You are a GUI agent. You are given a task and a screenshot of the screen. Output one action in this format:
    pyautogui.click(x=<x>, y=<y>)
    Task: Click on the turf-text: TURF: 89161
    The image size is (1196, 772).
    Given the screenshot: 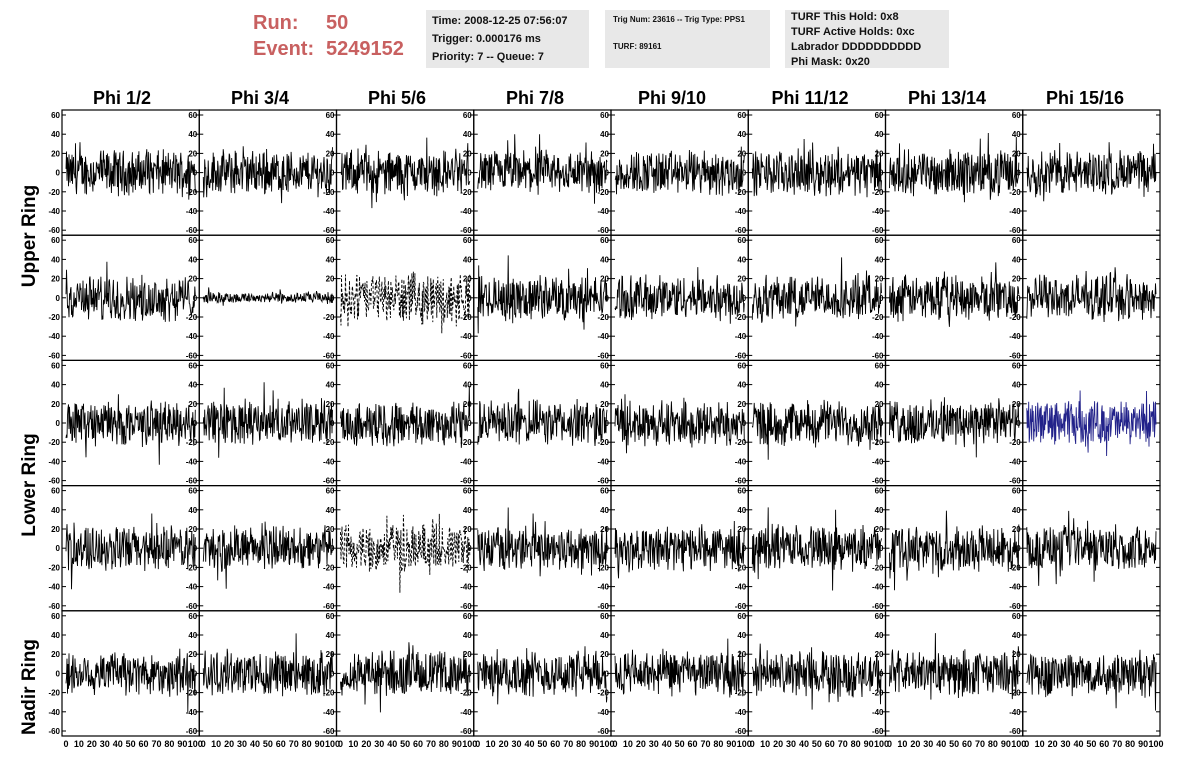 What is the action you would take?
    pyautogui.click(x=637, y=46)
    